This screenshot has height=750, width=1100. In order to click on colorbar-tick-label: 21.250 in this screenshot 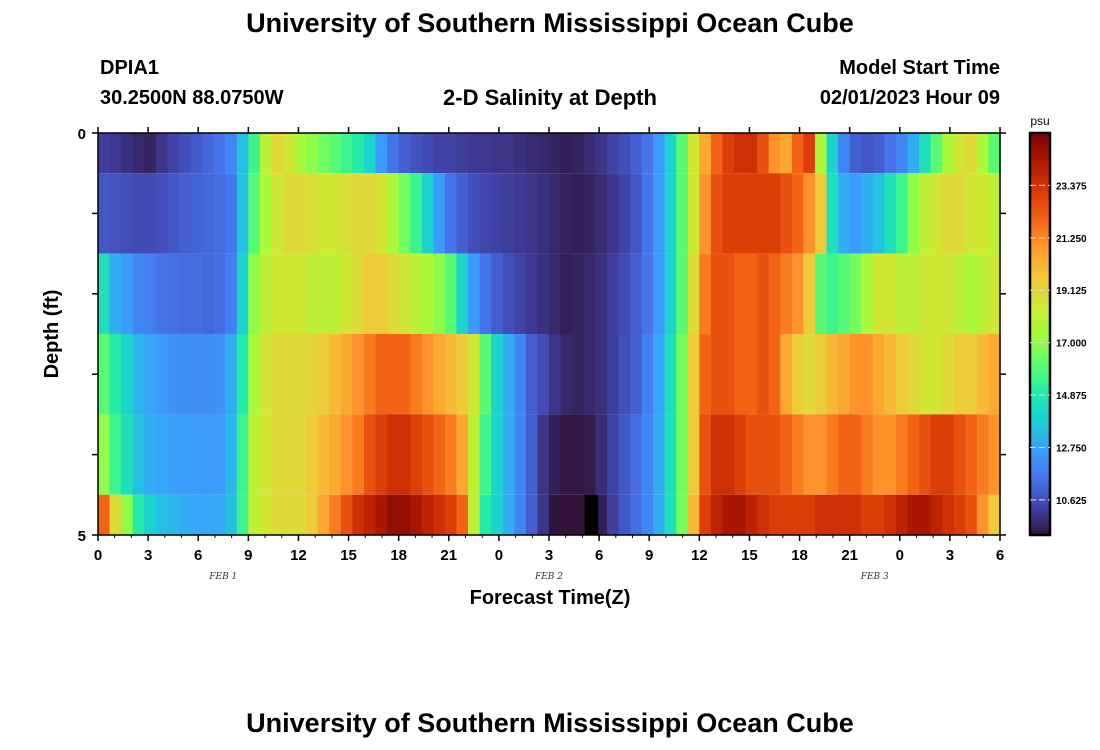, I will do `click(1071, 239)`.